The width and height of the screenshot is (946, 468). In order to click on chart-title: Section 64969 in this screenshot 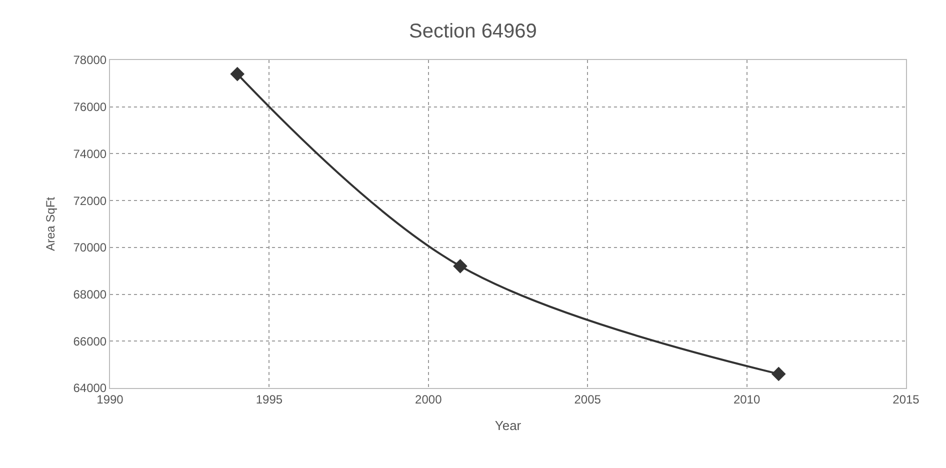, I will do `click(473, 31)`.